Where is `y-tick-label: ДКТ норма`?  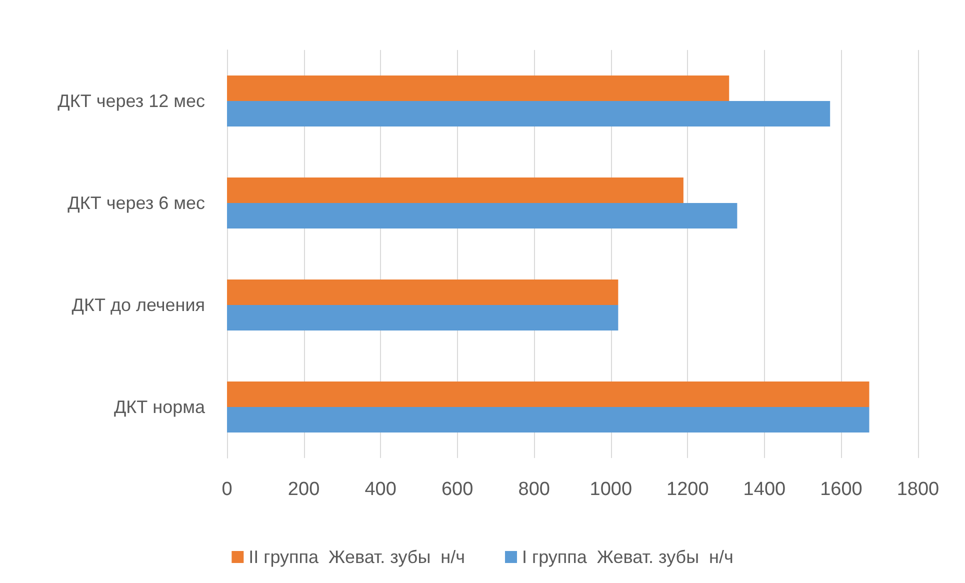 y-tick-label: ДКТ норма is located at coordinates (160, 407).